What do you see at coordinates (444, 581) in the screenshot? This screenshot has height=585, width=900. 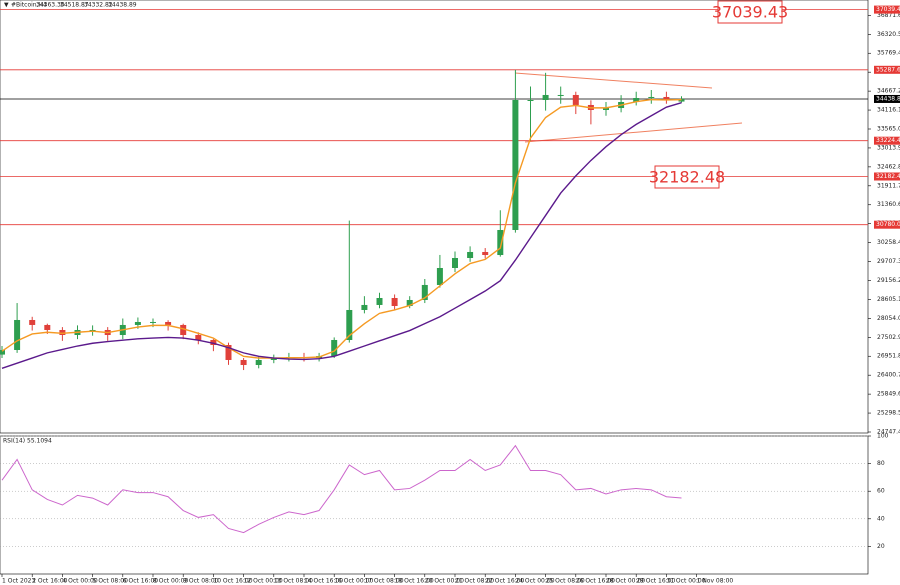 I see `x-tick-label: 20 Oct 00:00` at bounding box center [444, 581].